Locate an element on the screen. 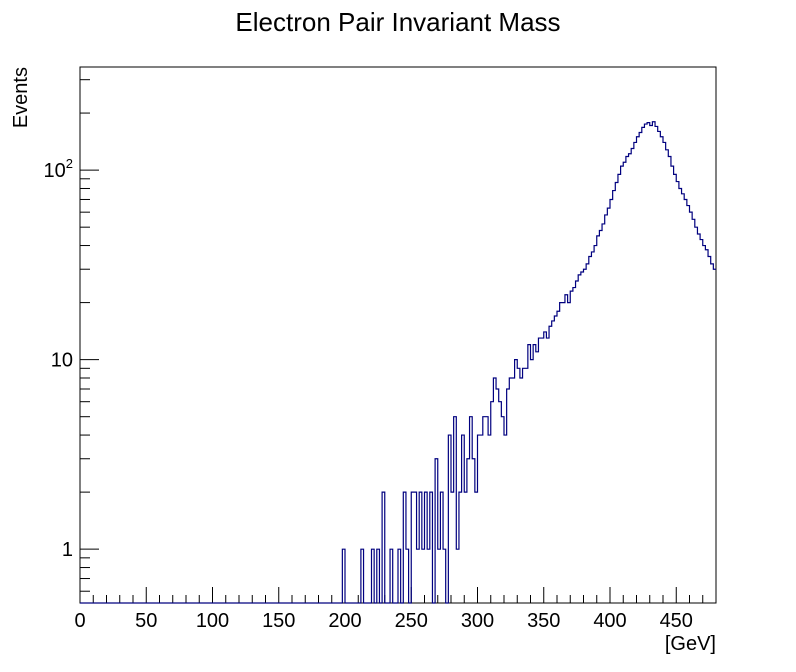  x-tick-label: 300 is located at coordinates (477, 621).